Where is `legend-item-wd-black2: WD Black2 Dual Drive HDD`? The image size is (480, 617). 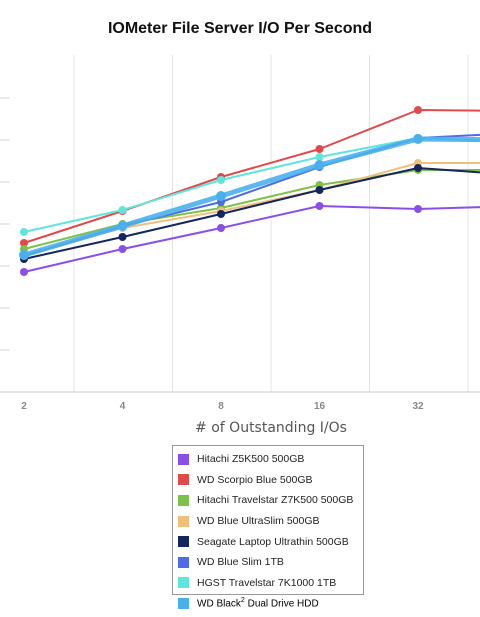 legend-item-wd-black2: WD Black2 Dual Drive HDD is located at coordinates (268, 603).